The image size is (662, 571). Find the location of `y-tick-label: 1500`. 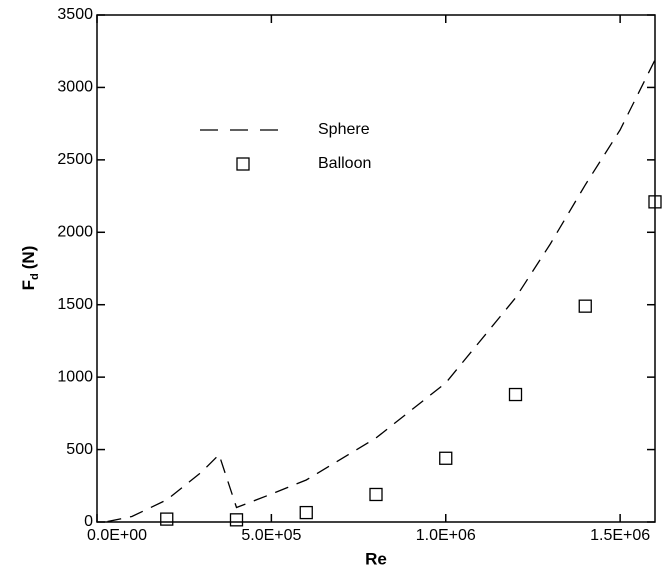

y-tick-label: 1500 is located at coordinates (75, 304).